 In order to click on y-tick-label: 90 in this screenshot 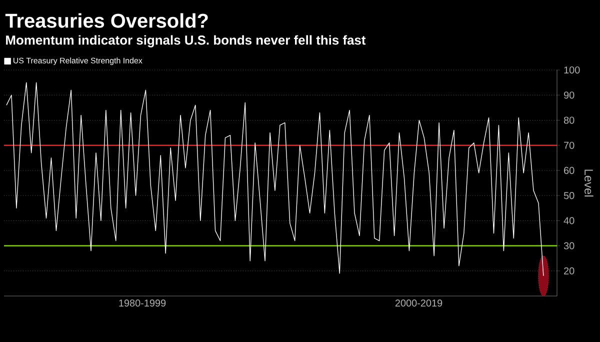, I will do `click(569, 95)`.